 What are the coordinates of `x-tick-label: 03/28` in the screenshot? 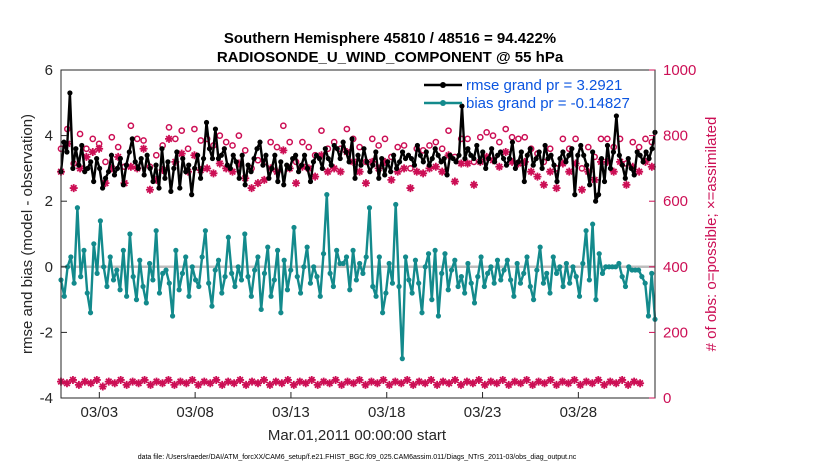 It's located at (579, 412).